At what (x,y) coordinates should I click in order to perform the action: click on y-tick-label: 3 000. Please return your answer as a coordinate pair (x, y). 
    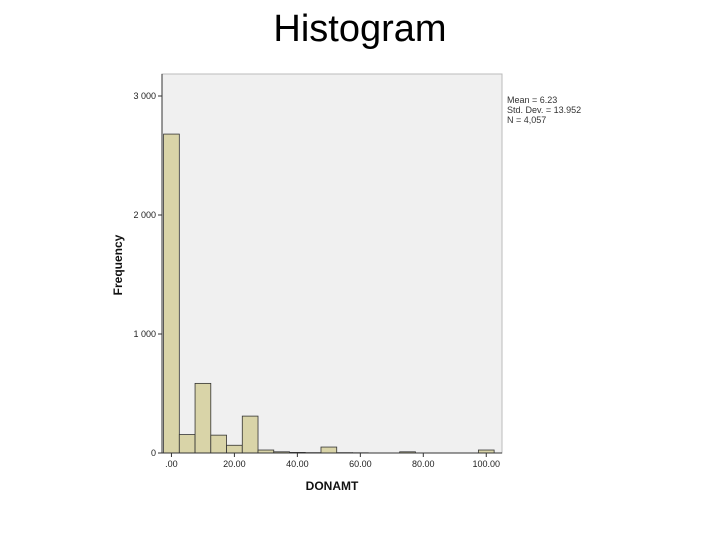
    Looking at the image, I should click on (144, 96).